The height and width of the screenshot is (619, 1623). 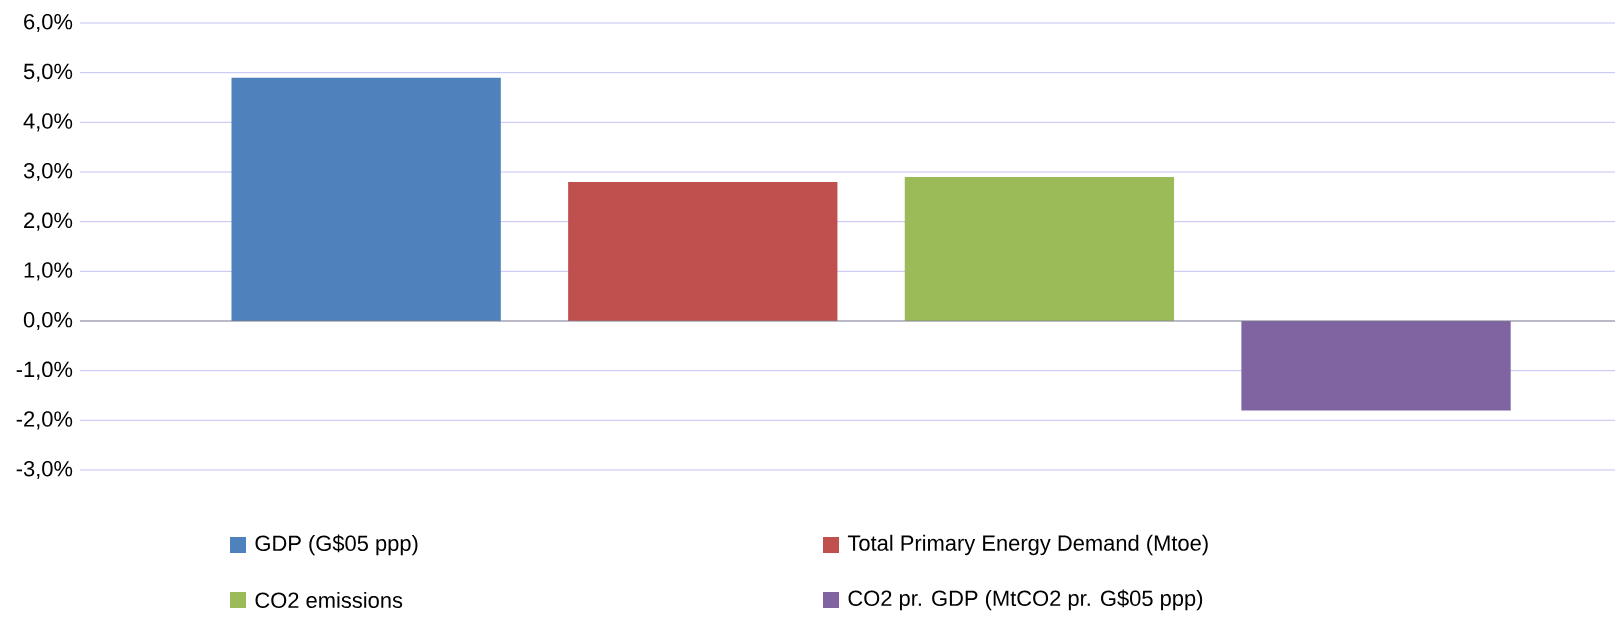 What do you see at coordinates (44, 370) in the screenshot?
I see `y-tick-label: -1,0%` at bounding box center [44, 370].